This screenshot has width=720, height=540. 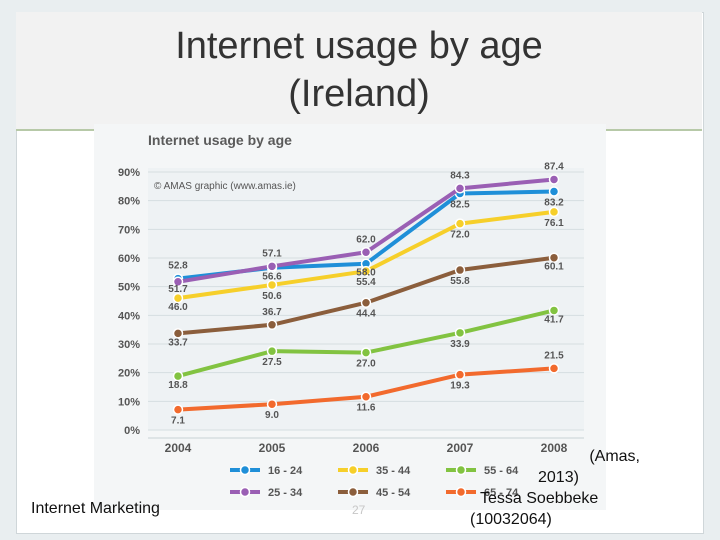 I want to click on data-label: 27.5, so click(x=272, y=362).